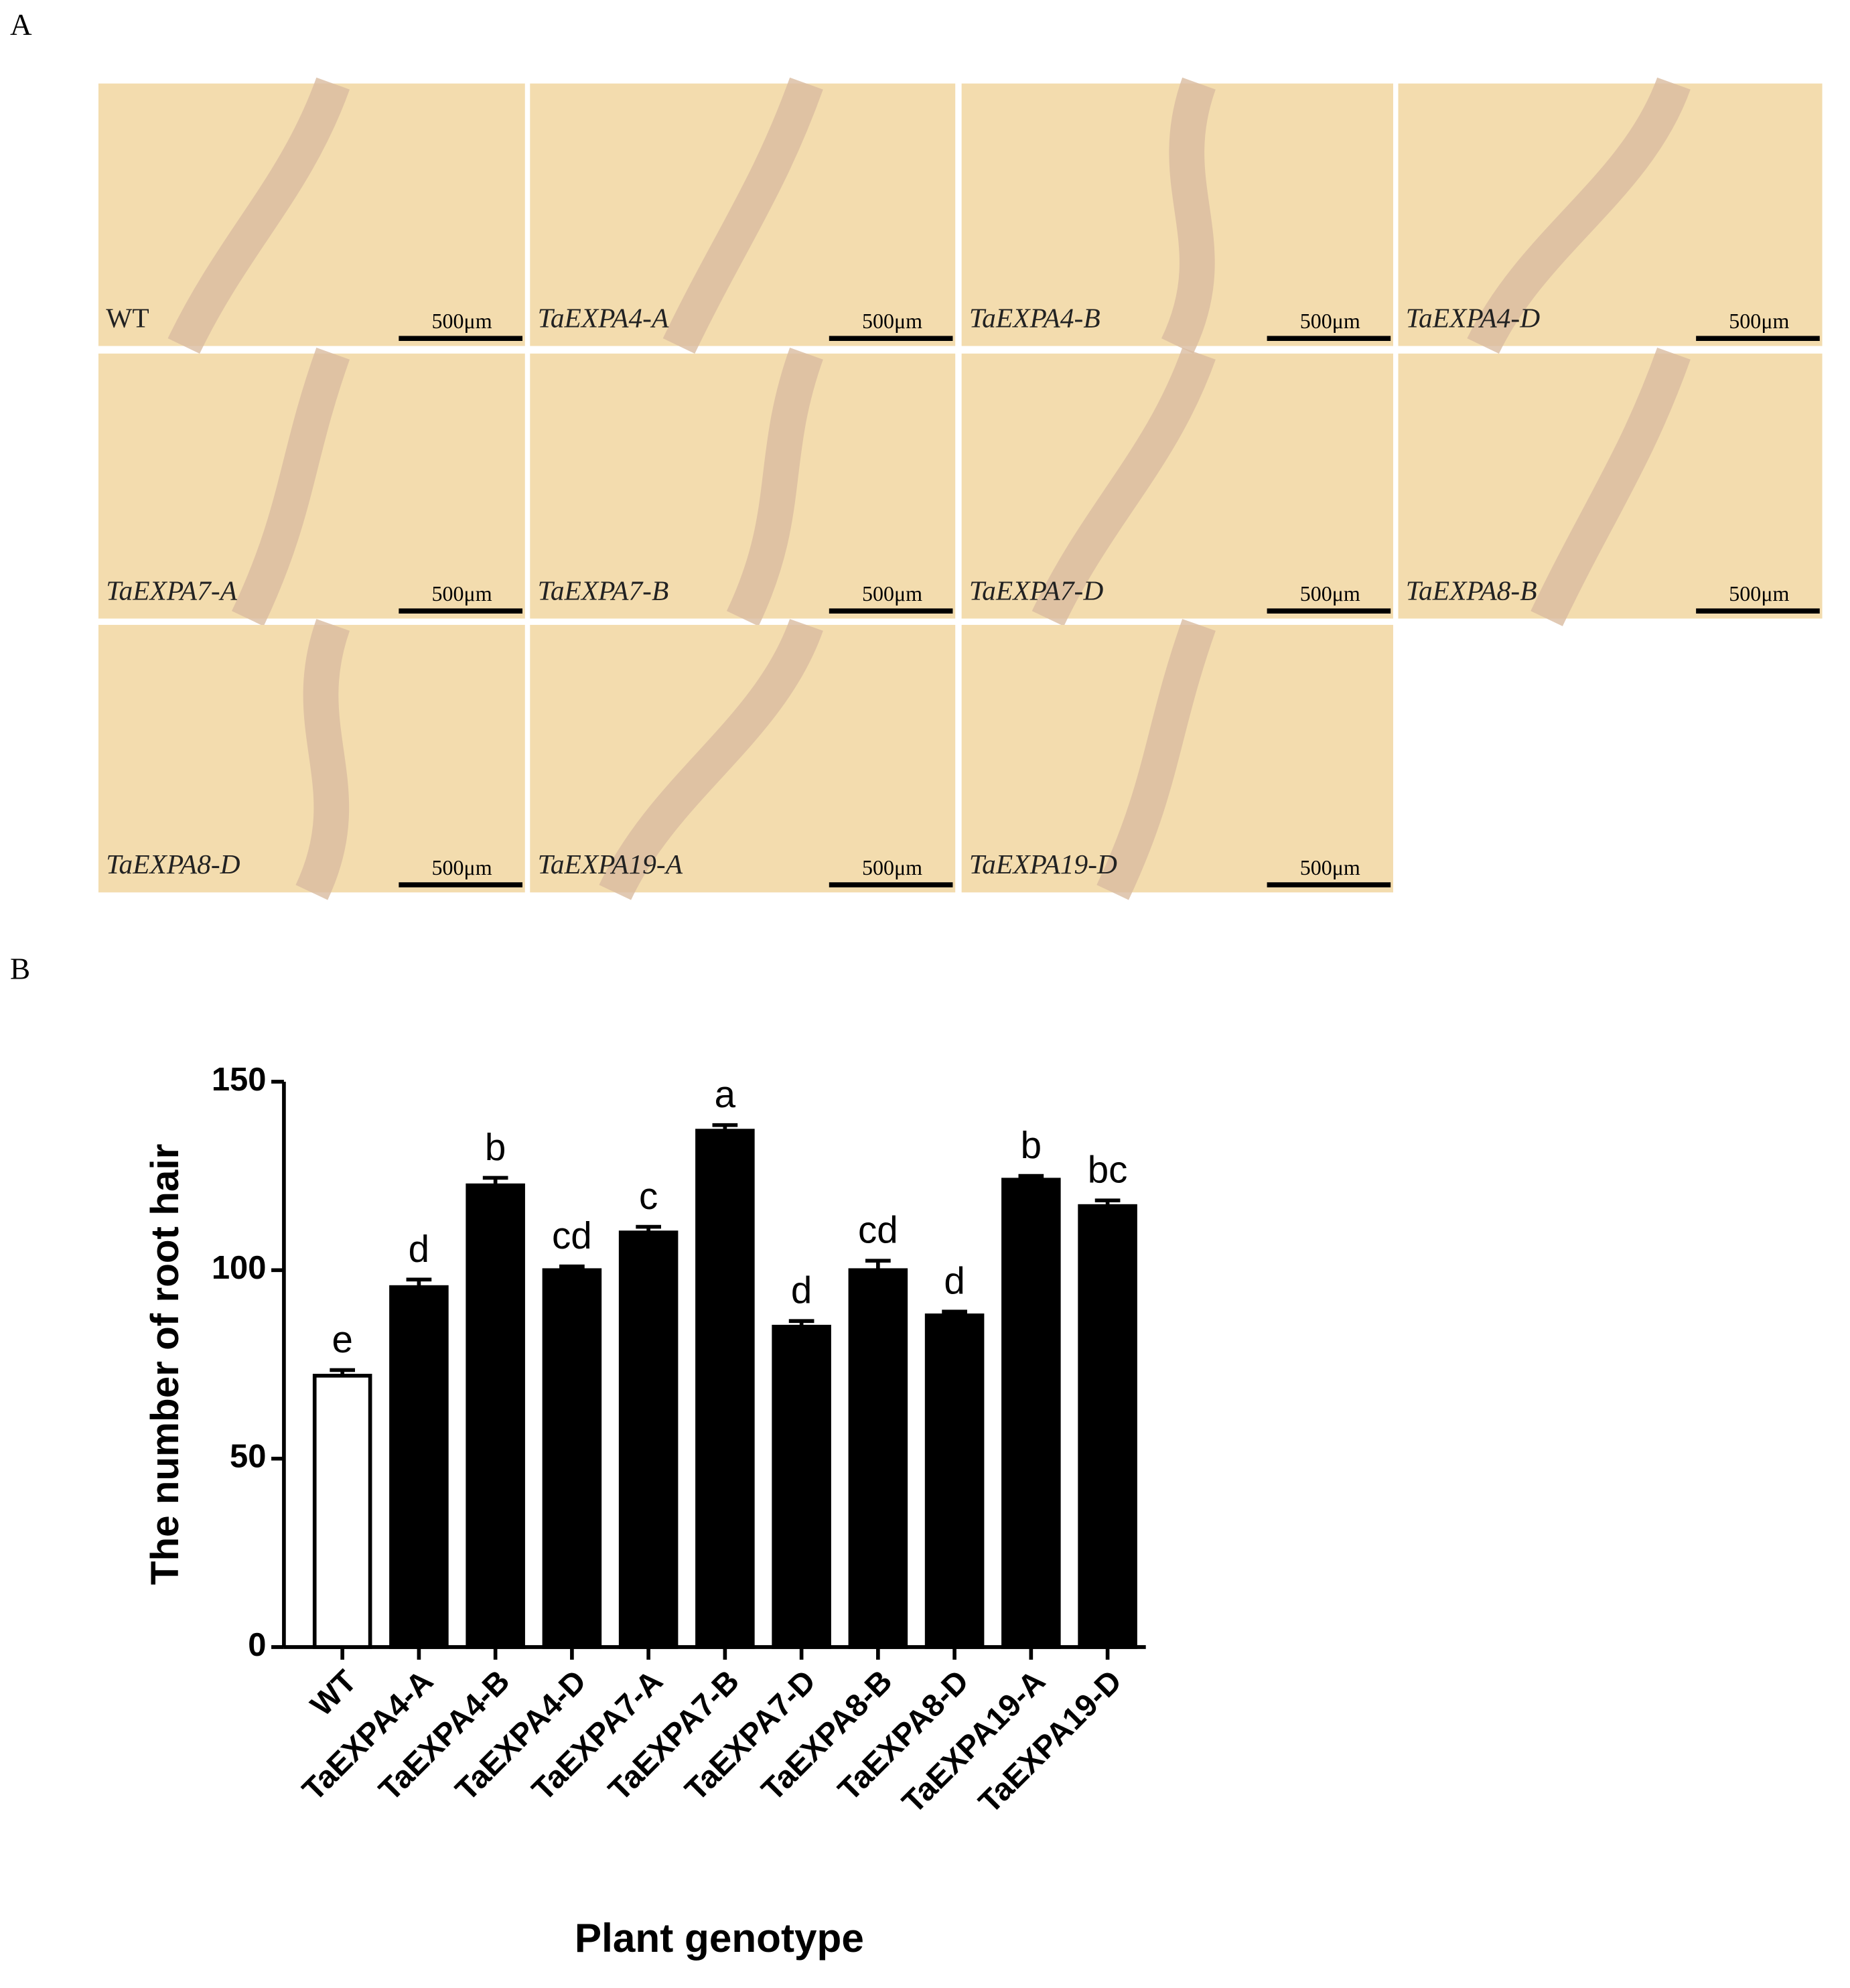 The image size is (1850, 1988). Describe the element at coordinates (1473, 317) in the screenshot. I see `image-label: TaEXPA4-D` at that location.